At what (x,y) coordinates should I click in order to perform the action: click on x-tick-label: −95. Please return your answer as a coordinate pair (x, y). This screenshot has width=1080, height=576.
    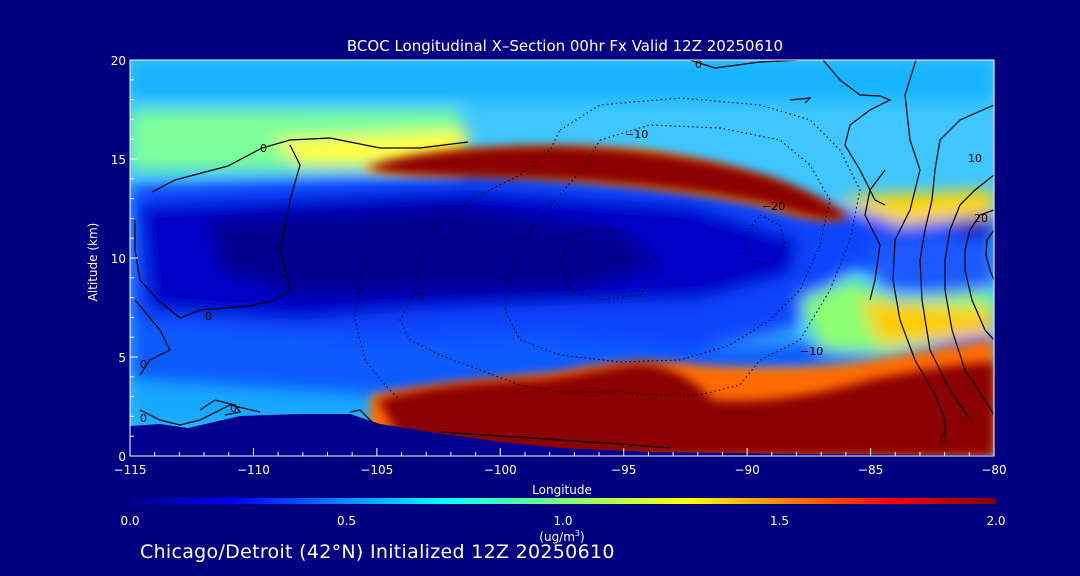
    Looking at the image, I should click on (623, 470).